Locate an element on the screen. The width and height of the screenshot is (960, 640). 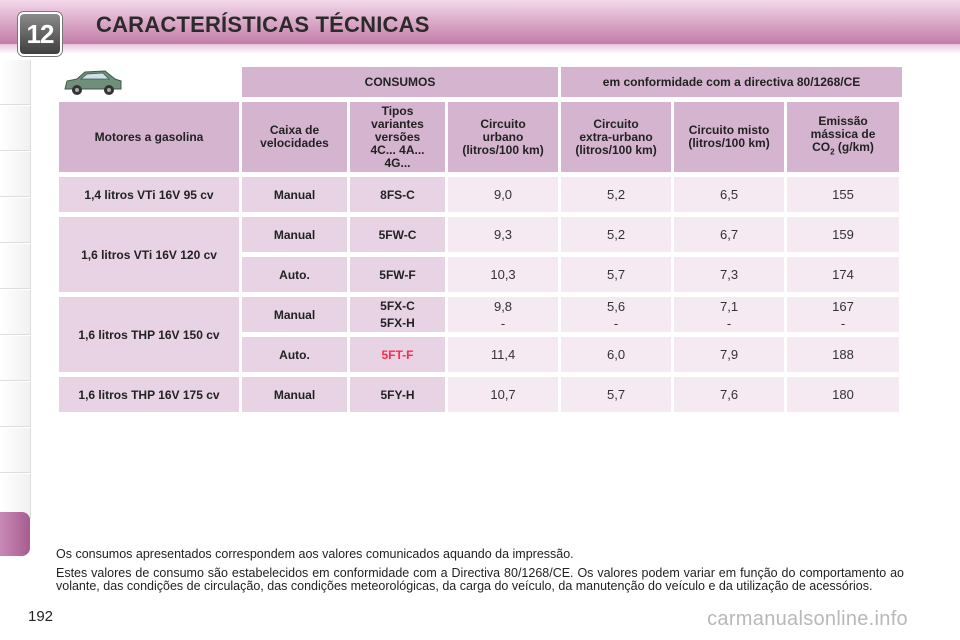
type-cell: 5FY-H is located at coordinates (397, 394).